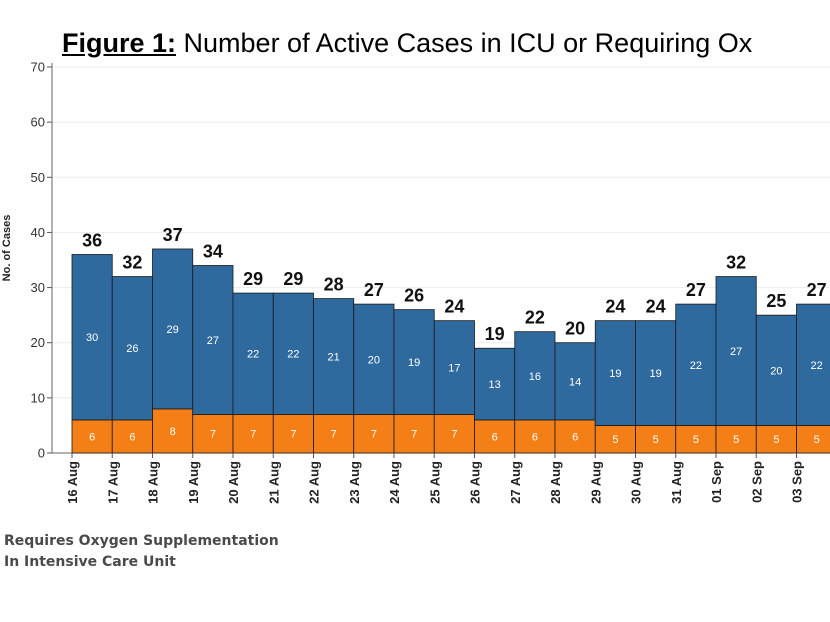 Image resolution: width=830 pixels, height=622 pixels. I want to click on legend-item-oxygen: Requires Oxygen Supplementation, so click(141, 541).